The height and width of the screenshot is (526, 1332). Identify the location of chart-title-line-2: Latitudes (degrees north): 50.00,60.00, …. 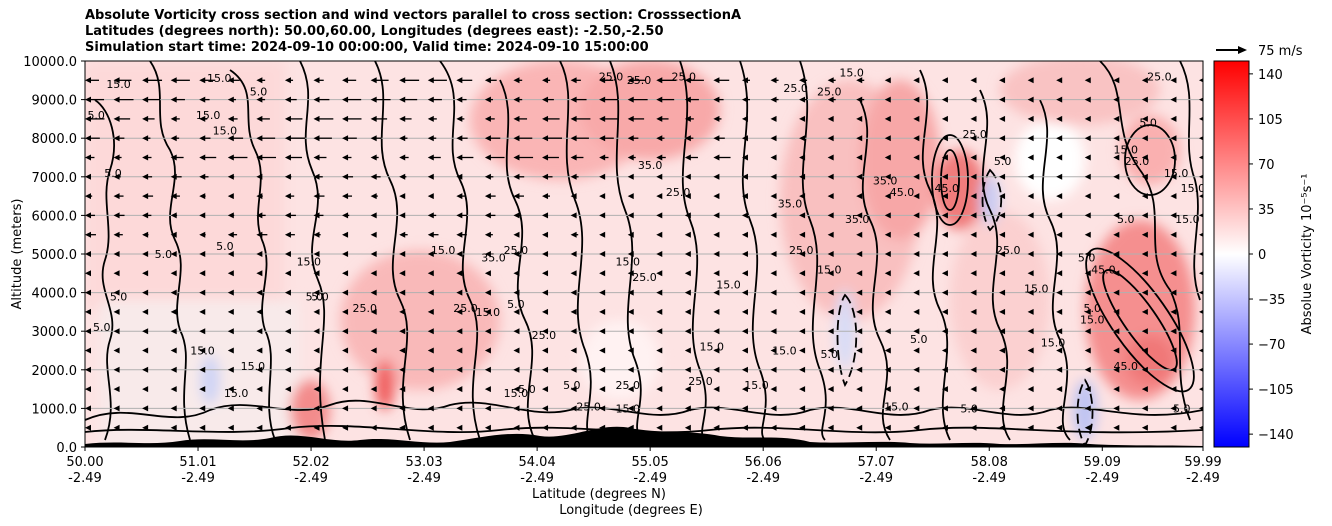
(374, 31).